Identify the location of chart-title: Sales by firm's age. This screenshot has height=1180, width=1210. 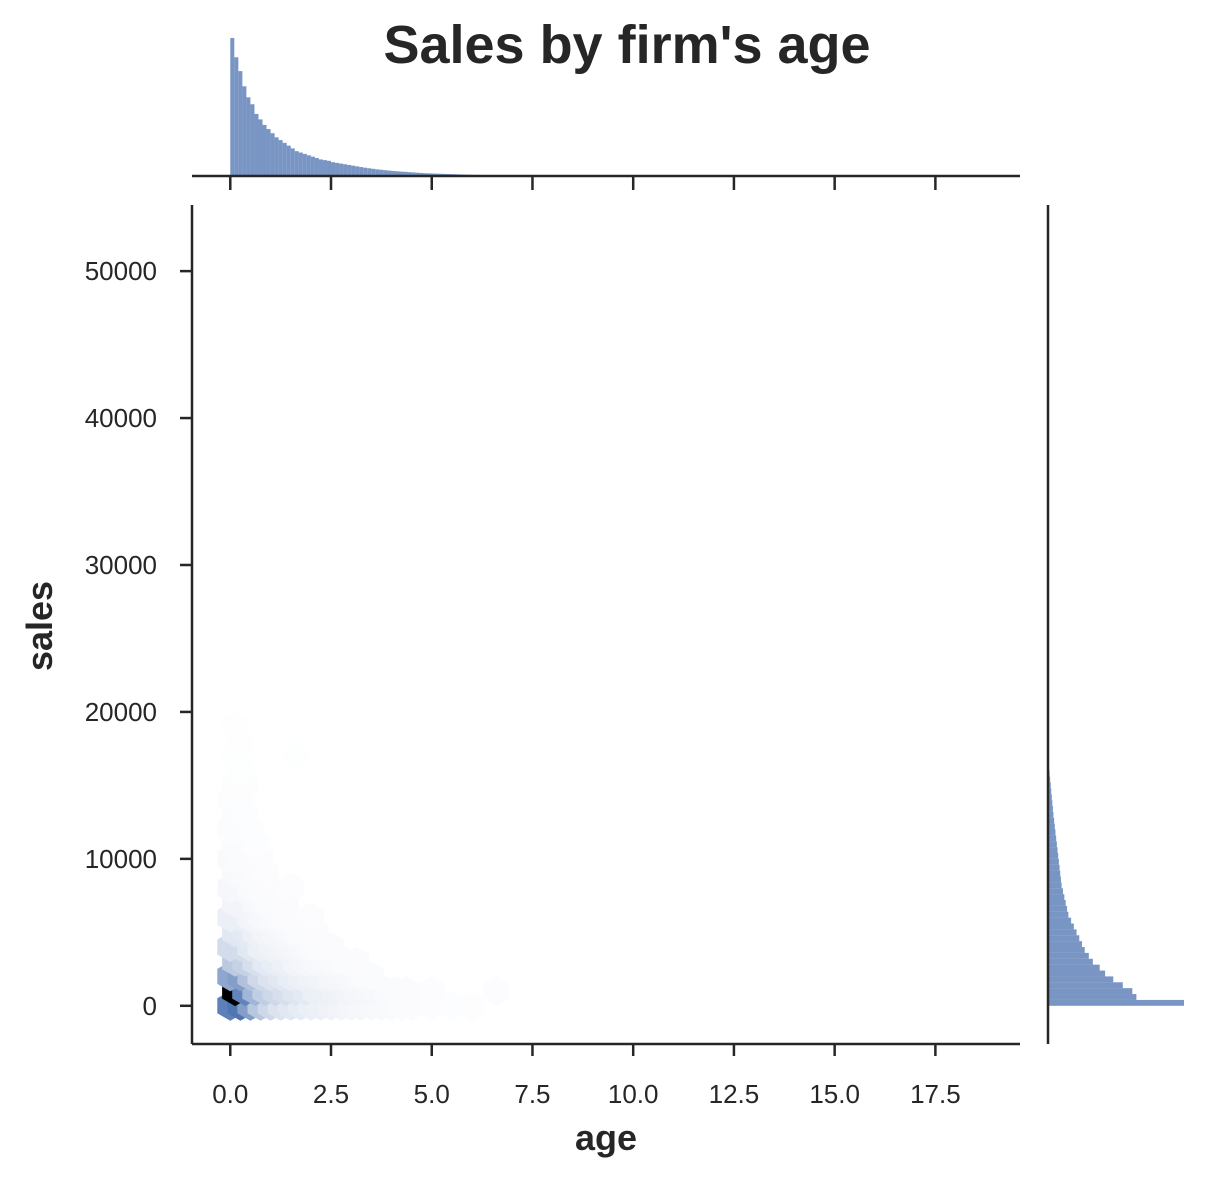
(626, 45).